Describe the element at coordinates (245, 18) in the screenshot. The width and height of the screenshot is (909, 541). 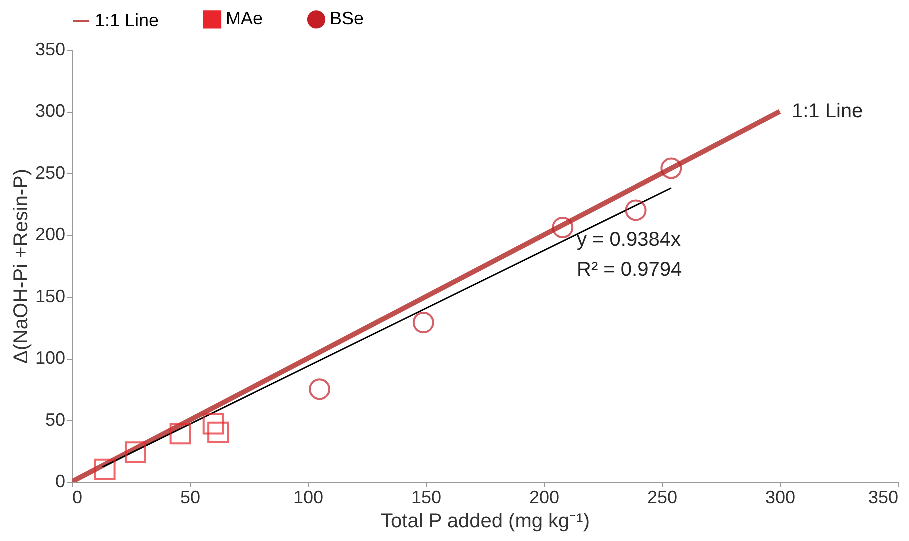
I see `legend-label: MAe` at that location.